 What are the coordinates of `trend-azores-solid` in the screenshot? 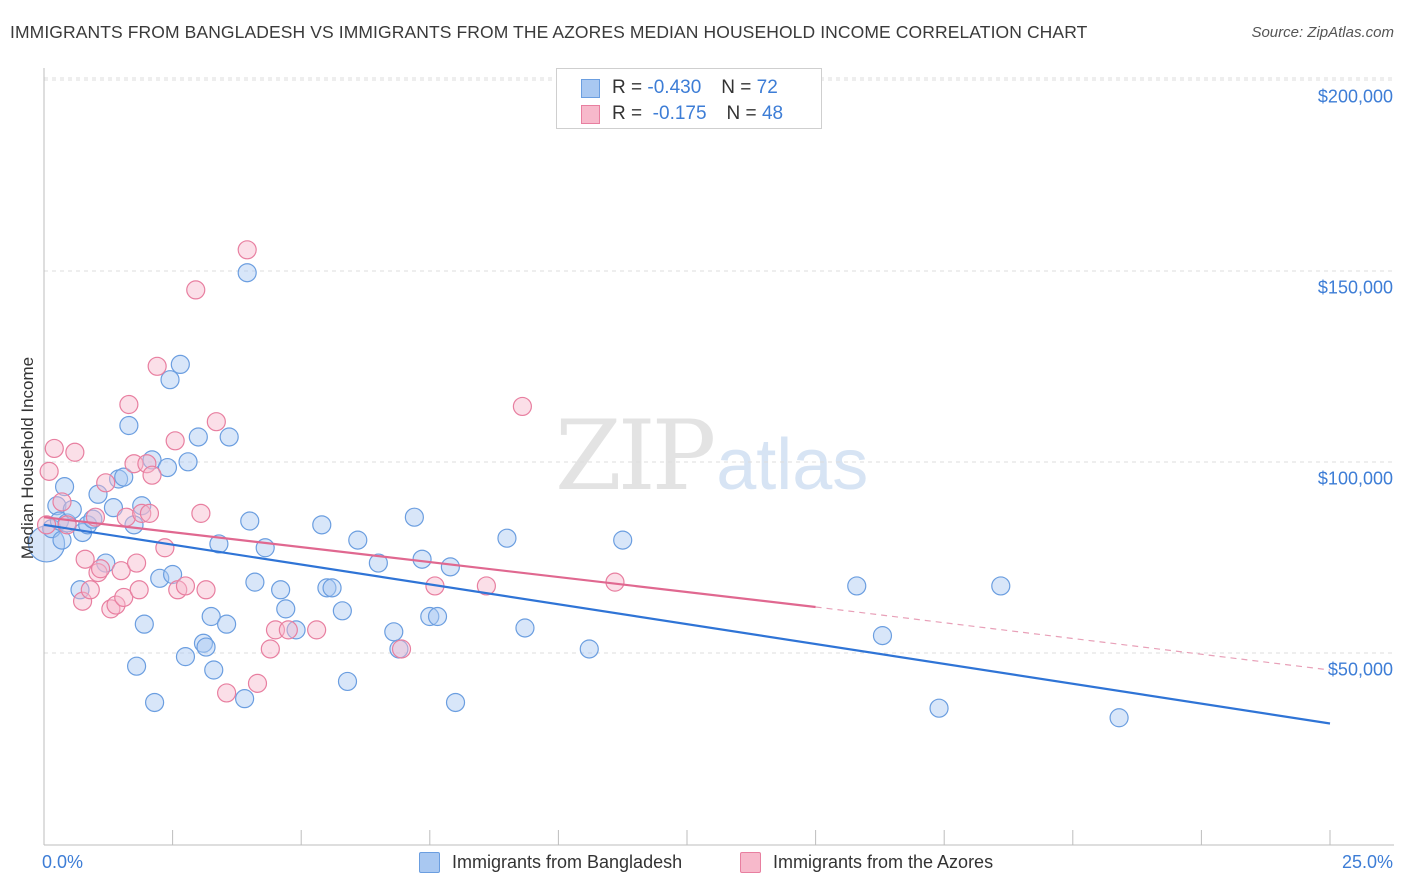 It's located at (429, 562).